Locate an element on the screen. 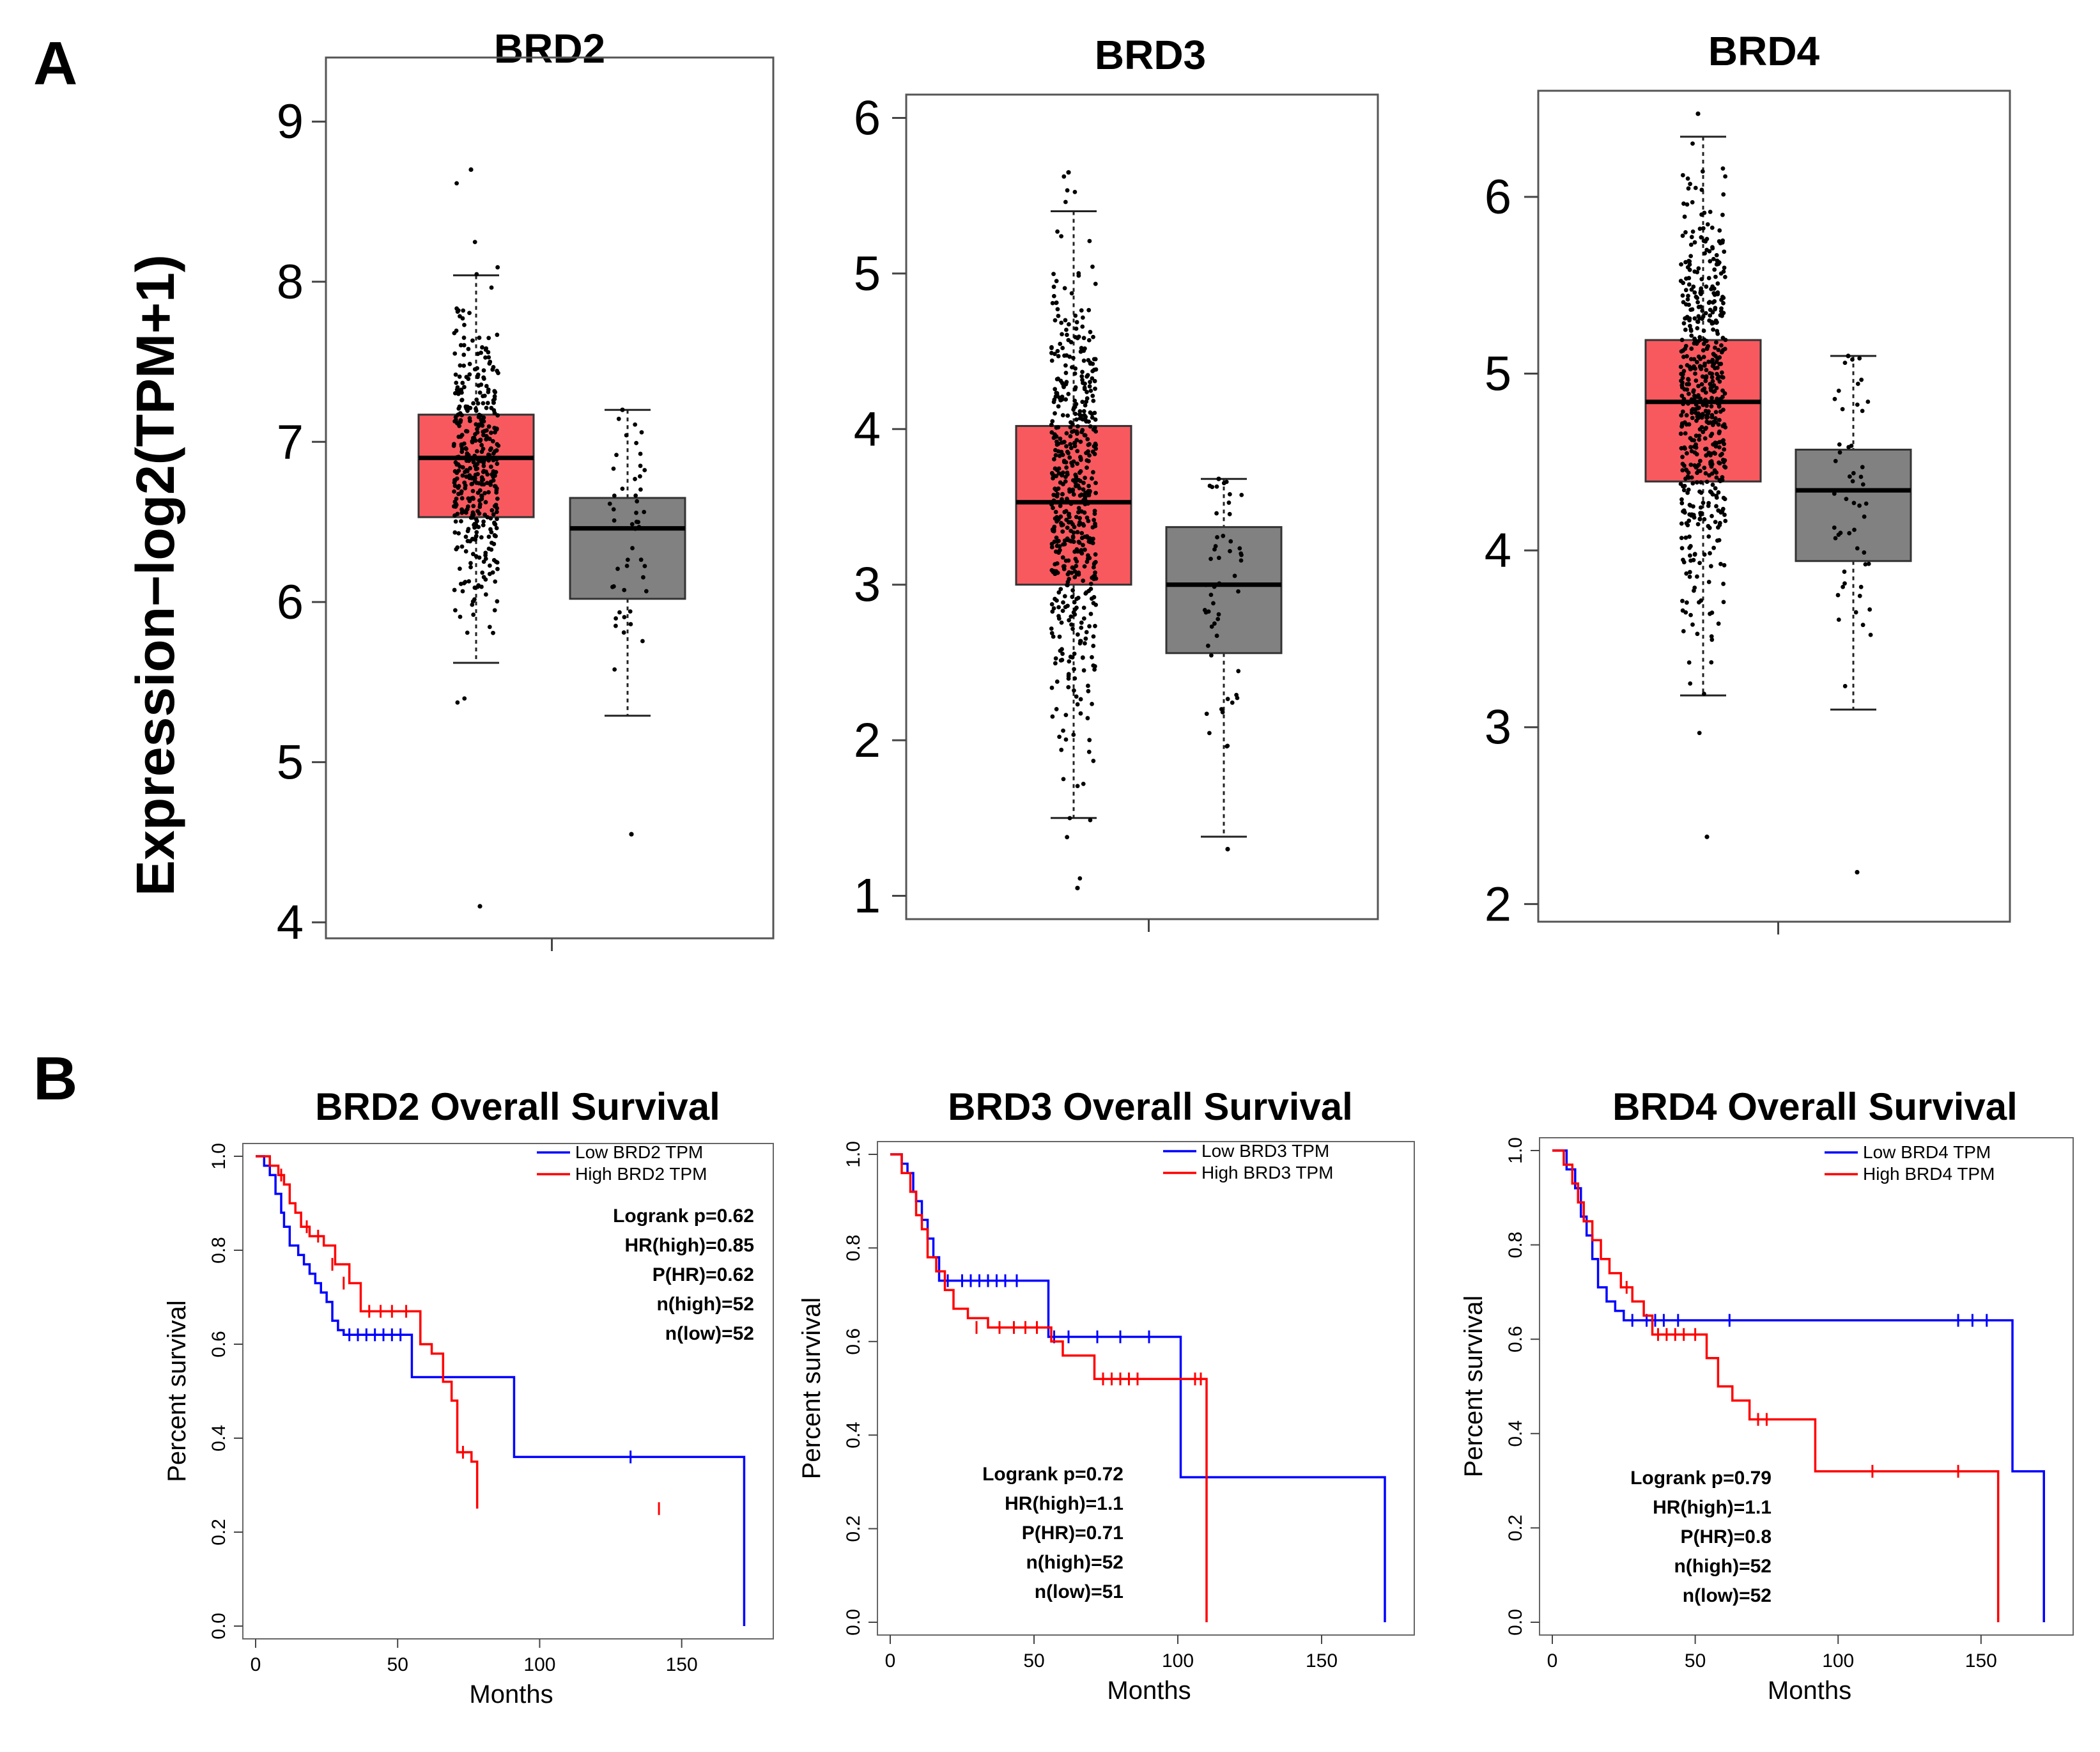  y-tick-label: 6 is located at coordinates (868, 118).